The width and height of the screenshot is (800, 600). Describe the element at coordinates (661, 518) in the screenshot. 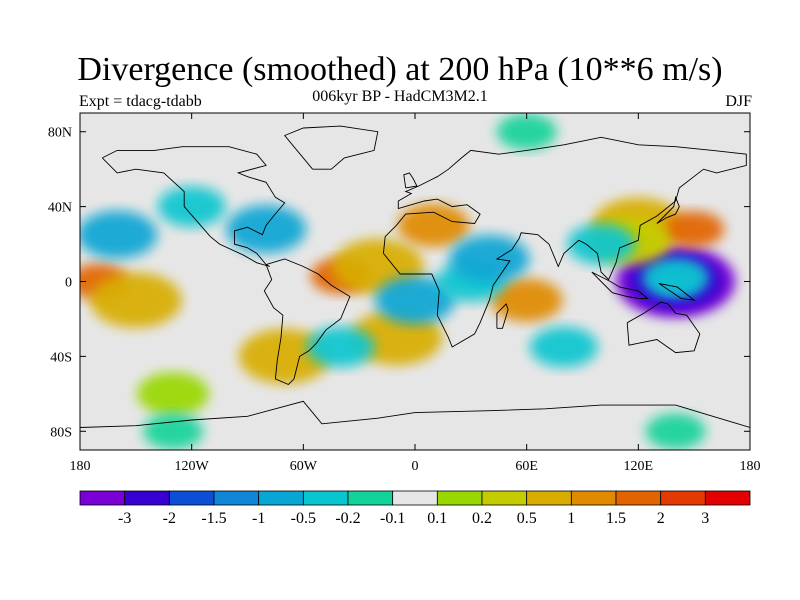

I see `colorbar-label: 2` at that location.